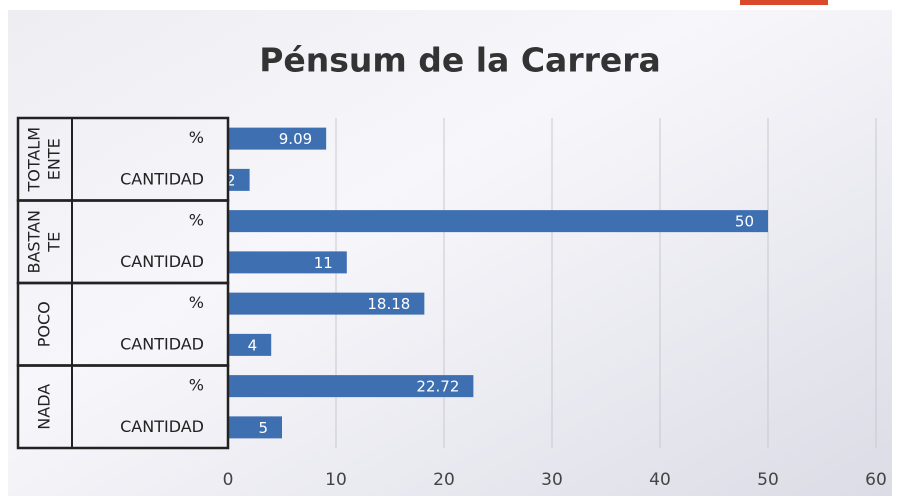  I want to click on data-label: 5, so click(263, 428).